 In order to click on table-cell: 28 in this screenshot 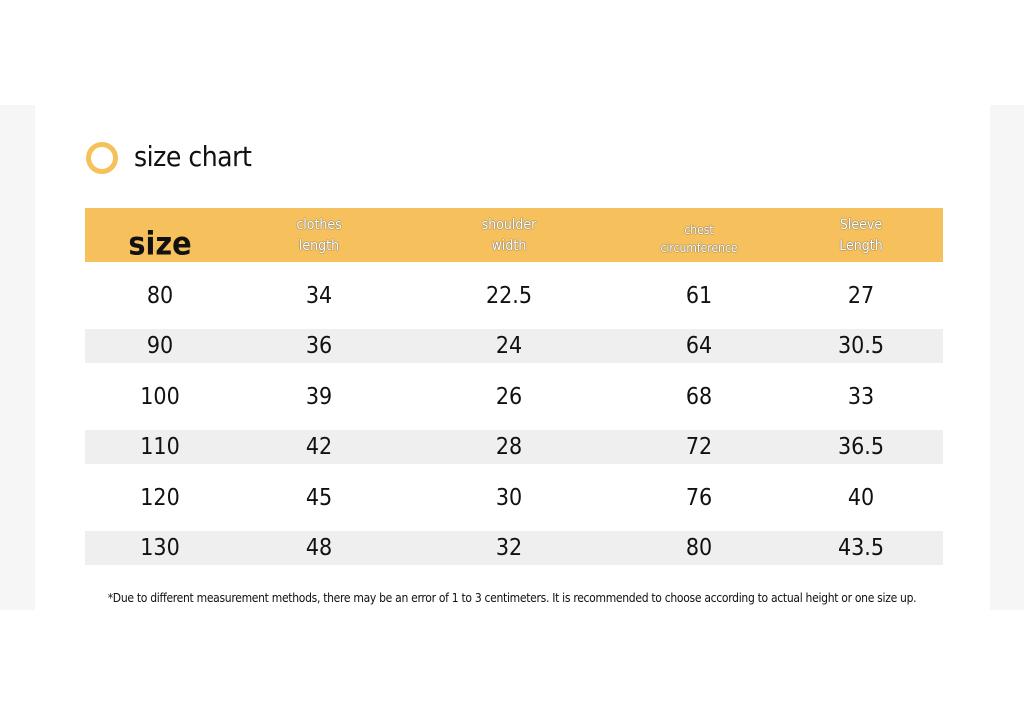, I will do `click(509, 447)`.